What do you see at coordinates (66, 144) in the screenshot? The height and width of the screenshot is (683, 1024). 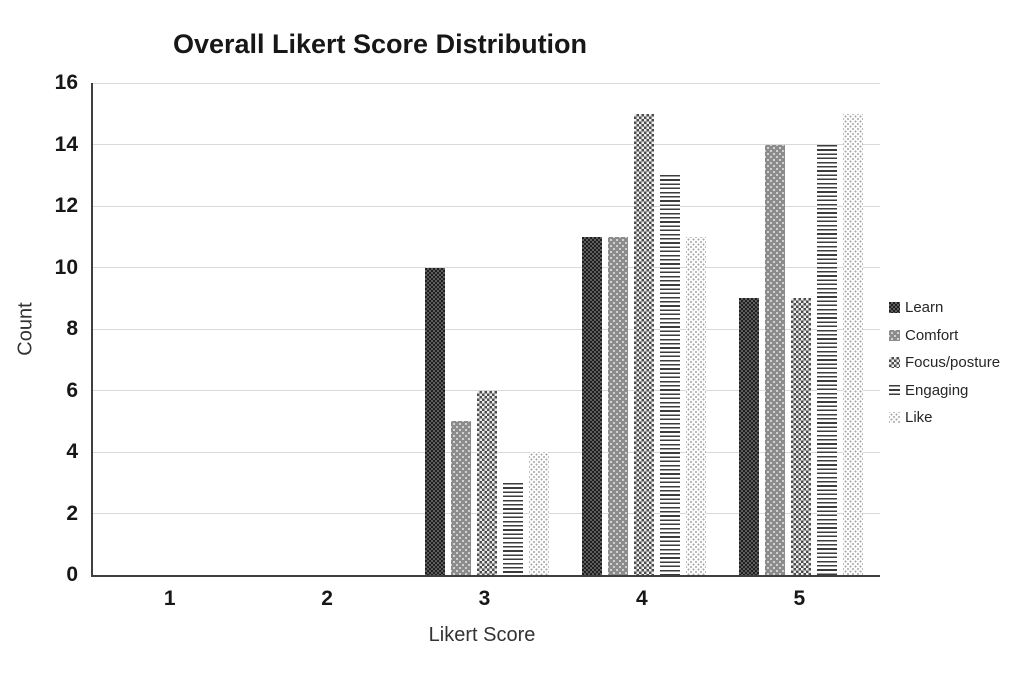 I see `y-tick-label-14: 14` at bounding box center [66, 144].